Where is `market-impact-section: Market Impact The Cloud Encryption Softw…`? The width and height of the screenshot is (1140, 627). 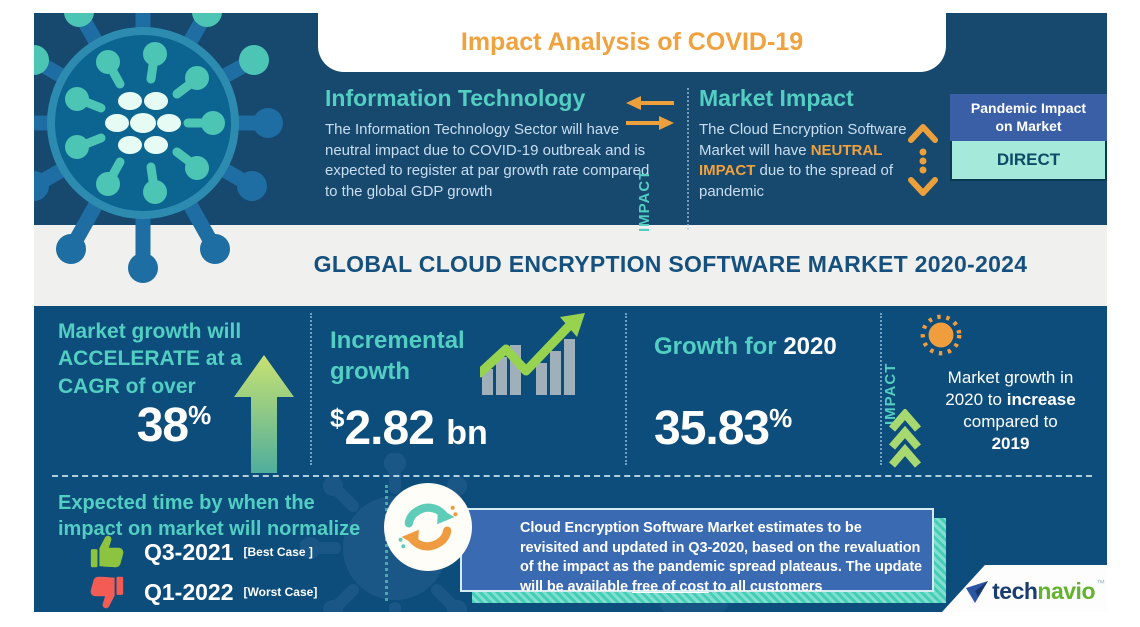 market-impact-section: Market Impact The Cloud Encryption Softw… is located at coordinates (813, 144).